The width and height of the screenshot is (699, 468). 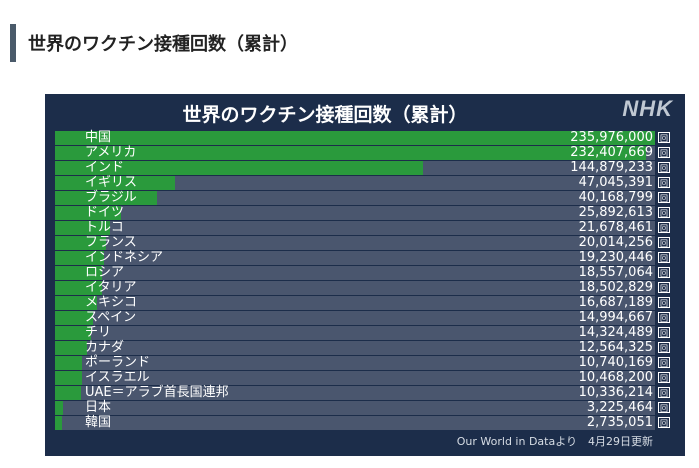 What do you see at coordinates (615, 347) in the screenshot?
I see `data-label: 12,564,325` at bounding box center [615, 347].